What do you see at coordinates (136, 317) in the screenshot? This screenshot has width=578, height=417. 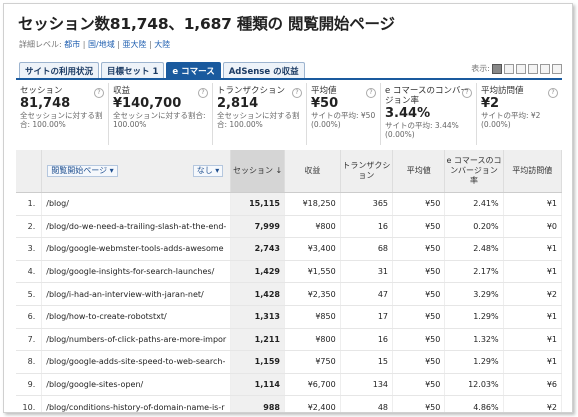 I see `landing-page-link: /blog/how-to-create-robotstxt/` at bounding box center [136, 317].